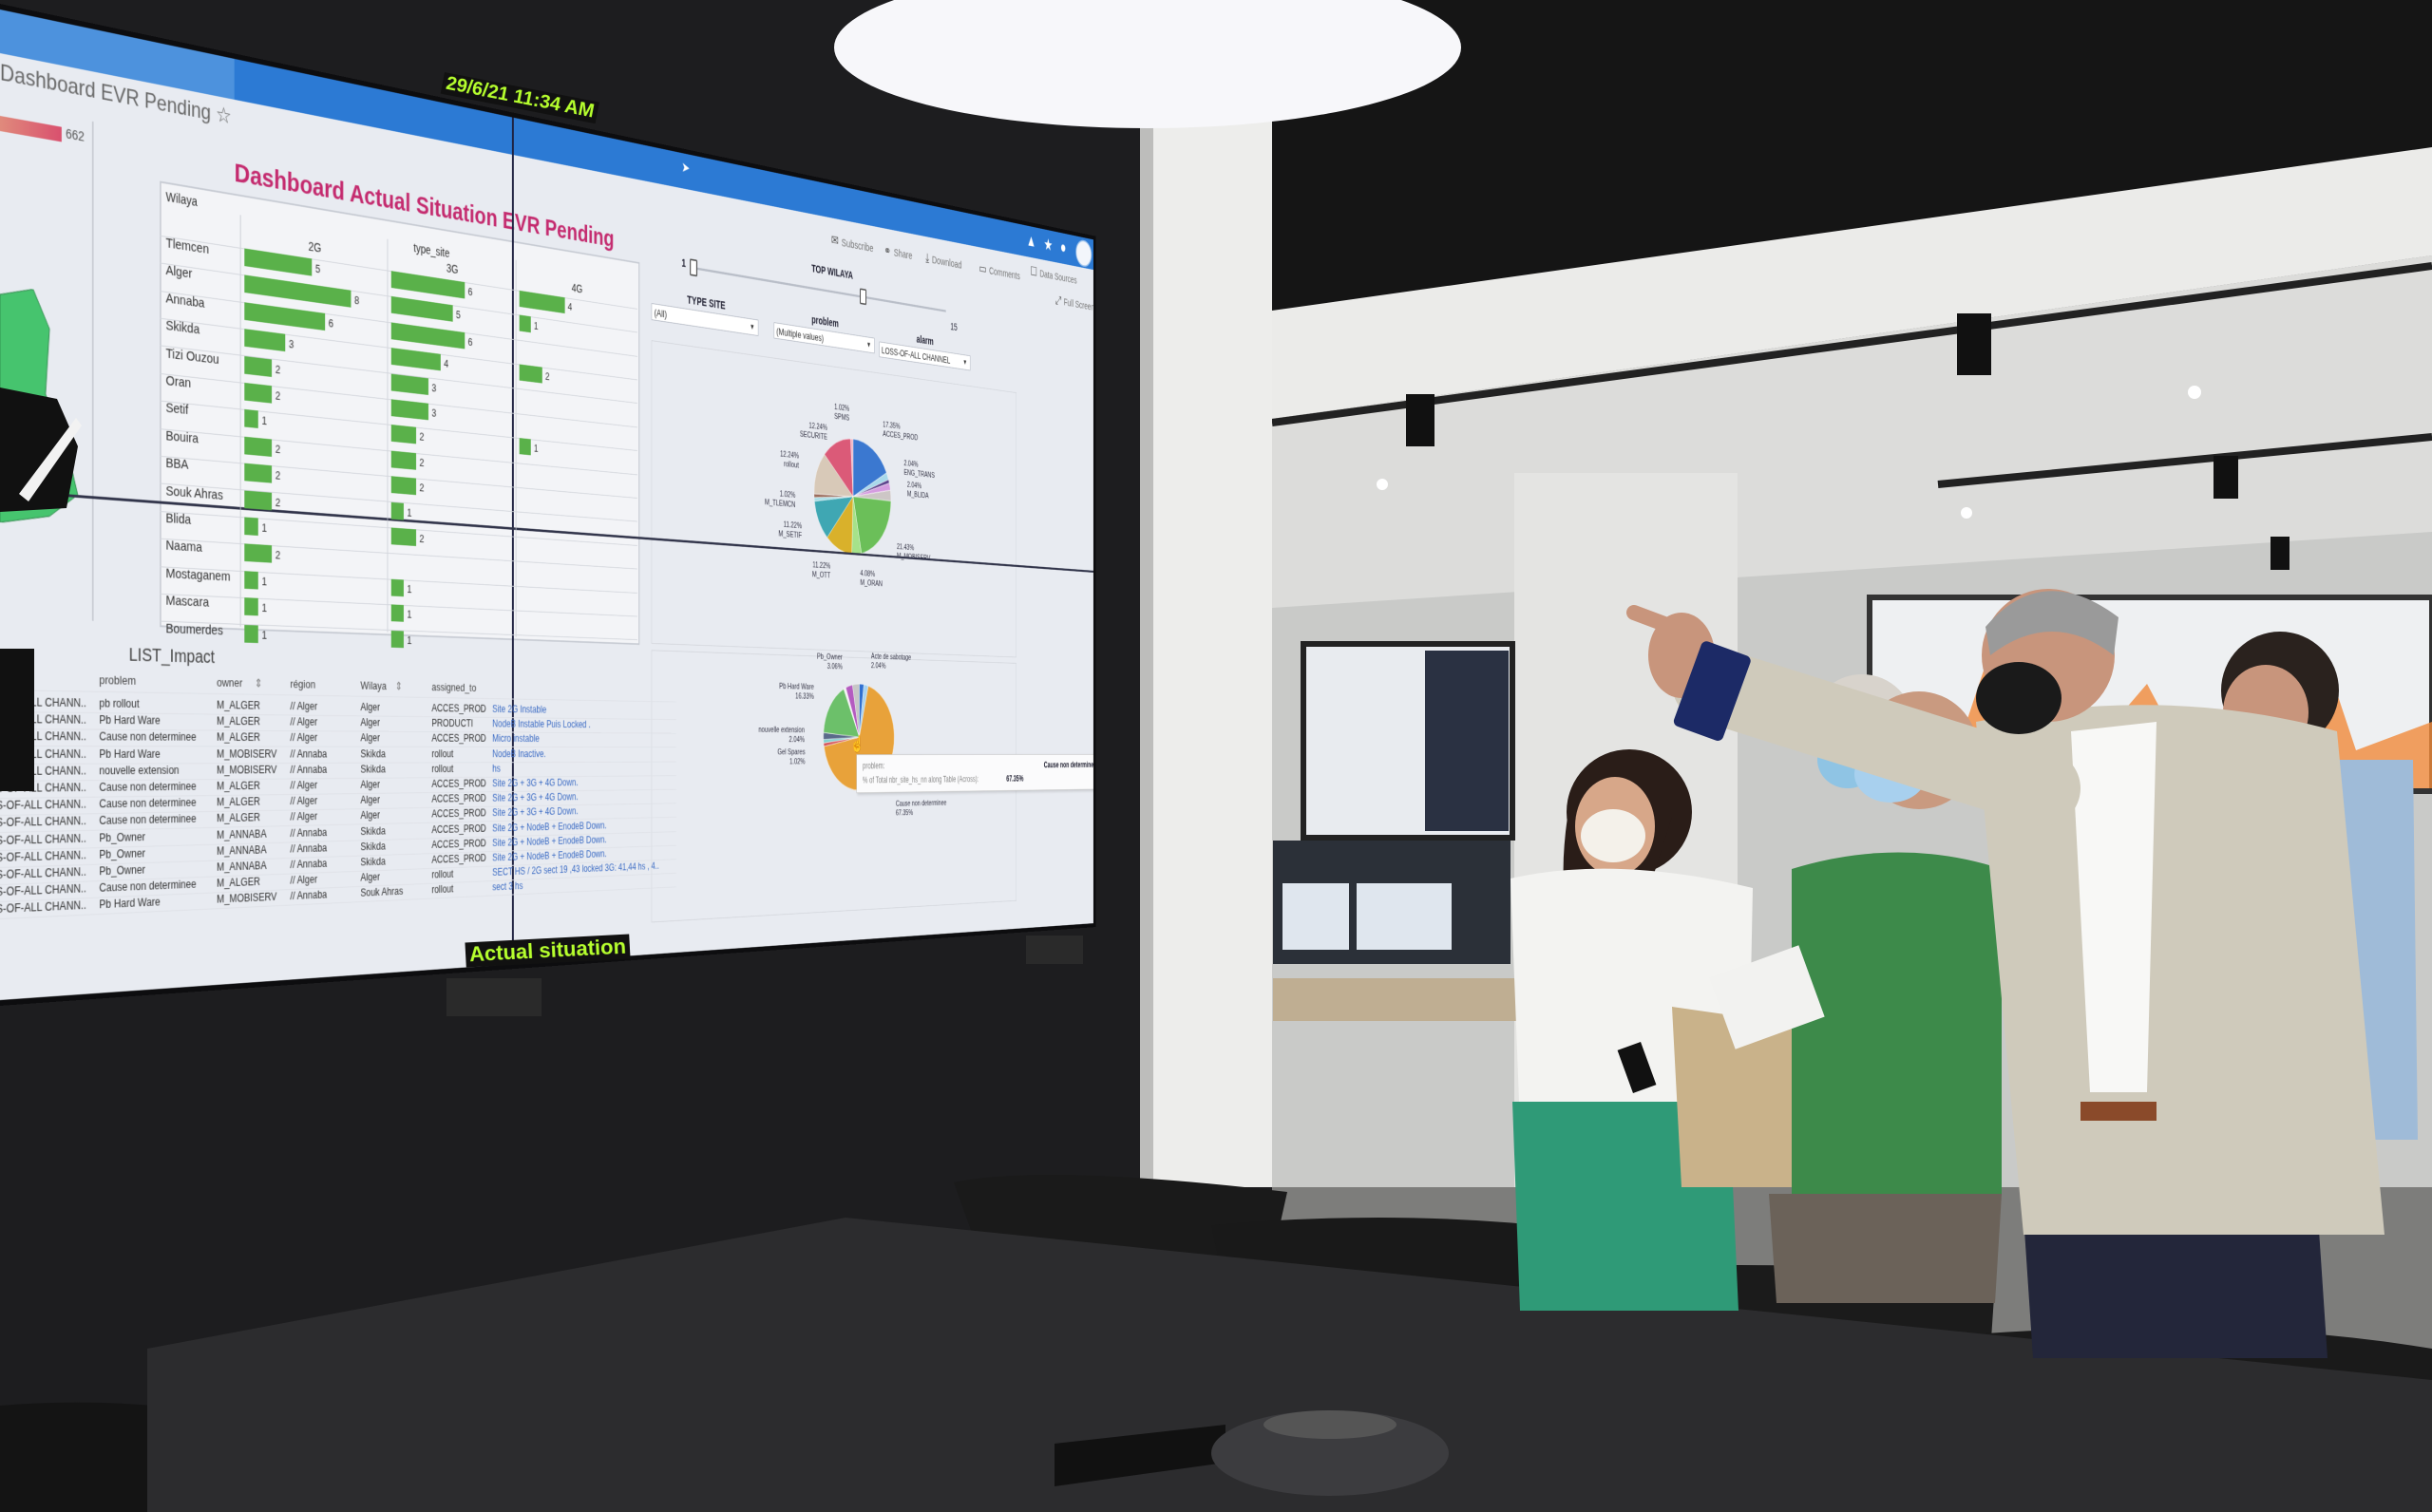  What do you see at coordinates (373, 685) in the screenshot?
I see `list-column-header-wilaya: Wilaya` at bounding box center [373, 685].